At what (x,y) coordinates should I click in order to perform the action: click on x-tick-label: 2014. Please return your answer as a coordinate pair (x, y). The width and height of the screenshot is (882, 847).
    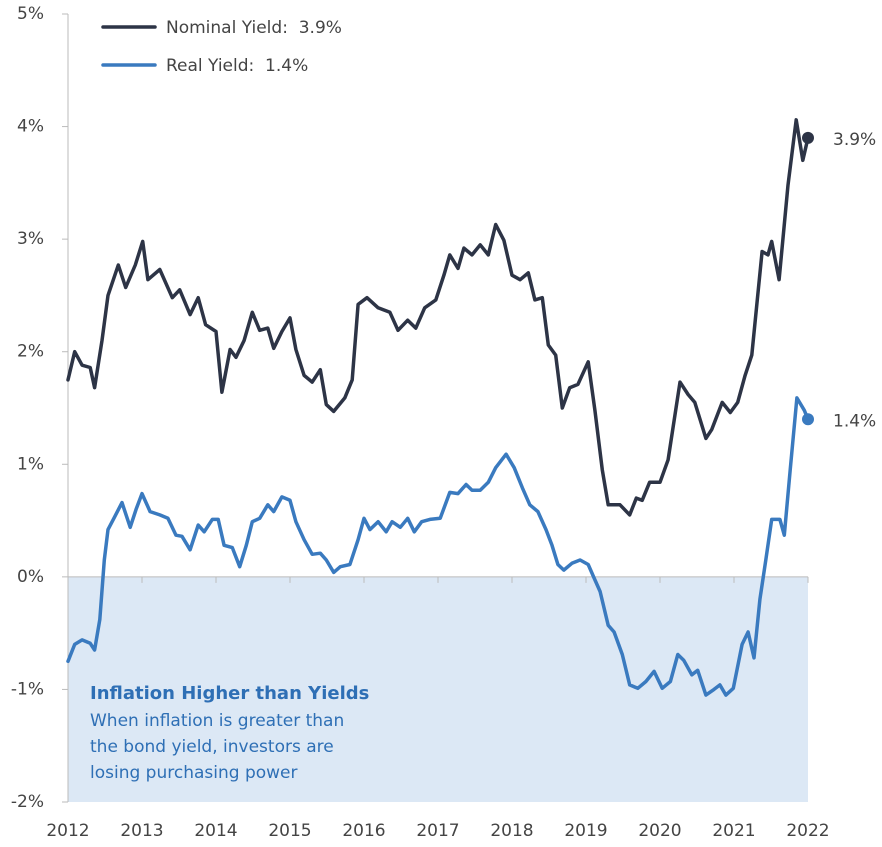
    Looking at the image, I should click on (215, 831).